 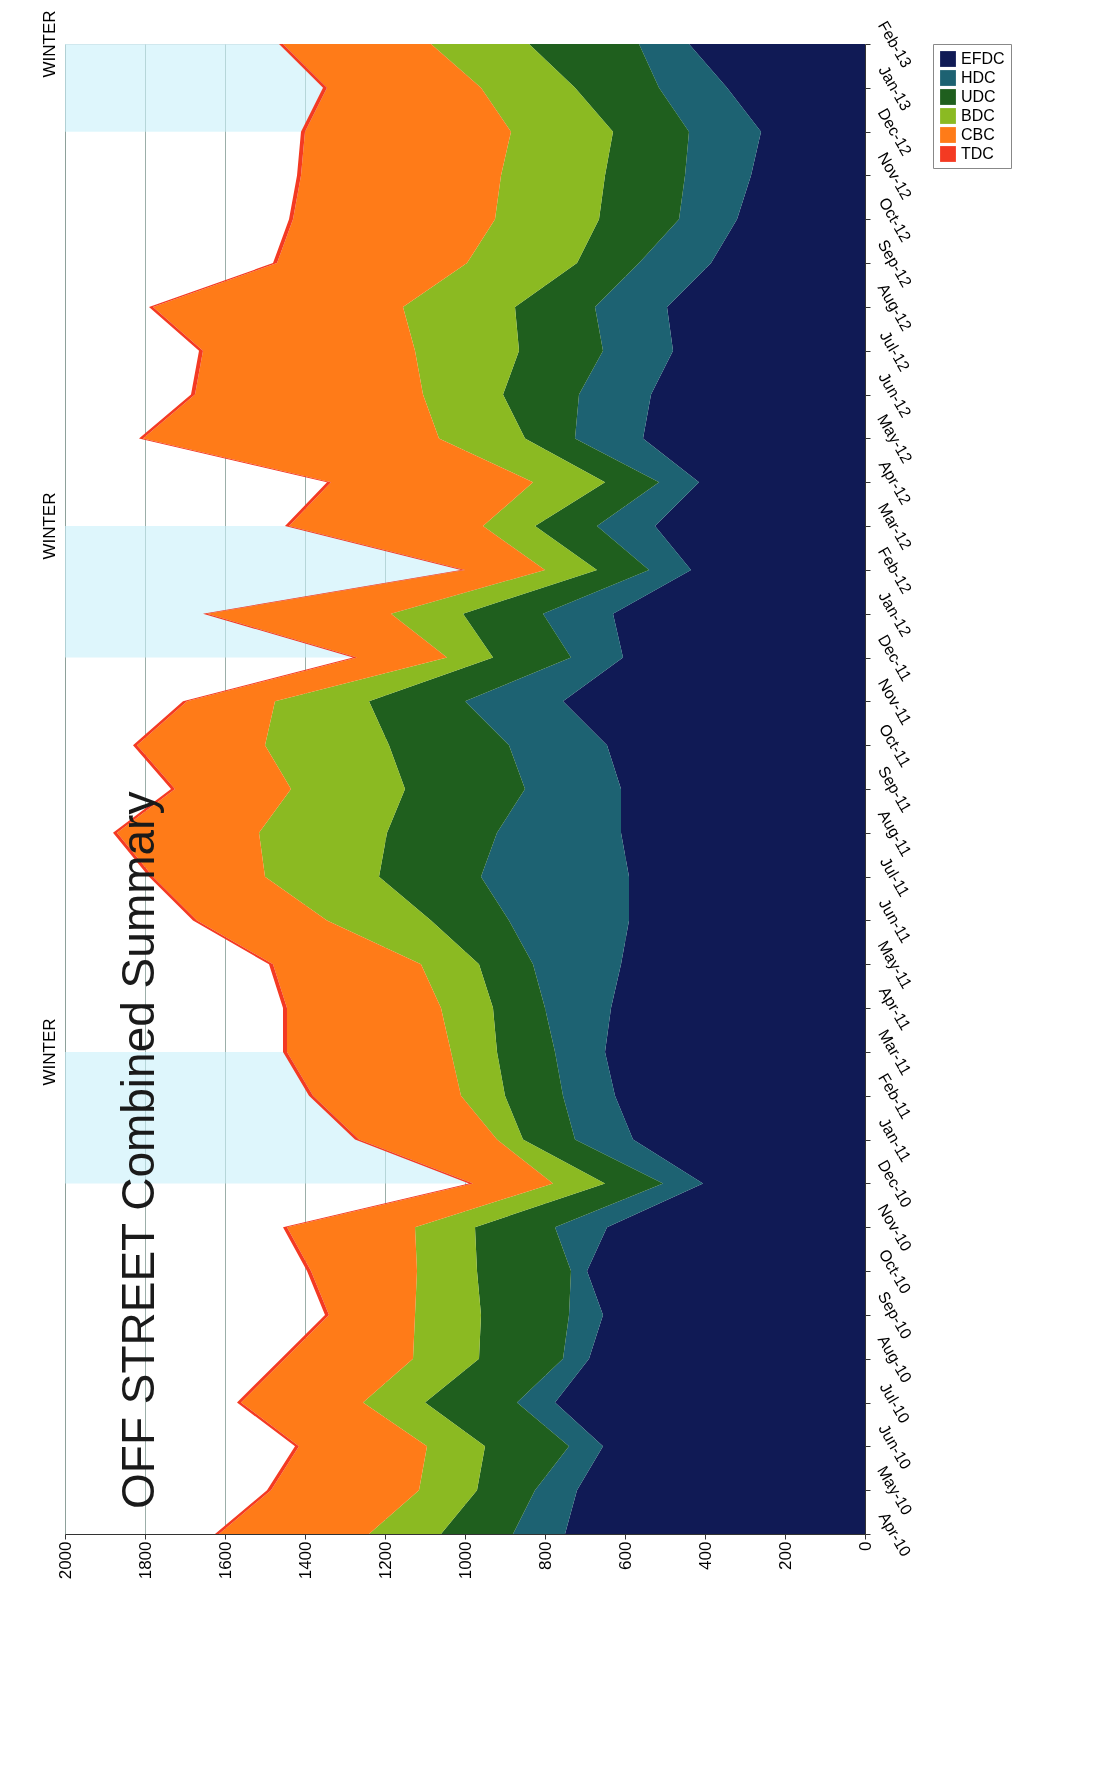 I want to click on text: OFF STREET Combined Summary, so click(x=138, y=1150).